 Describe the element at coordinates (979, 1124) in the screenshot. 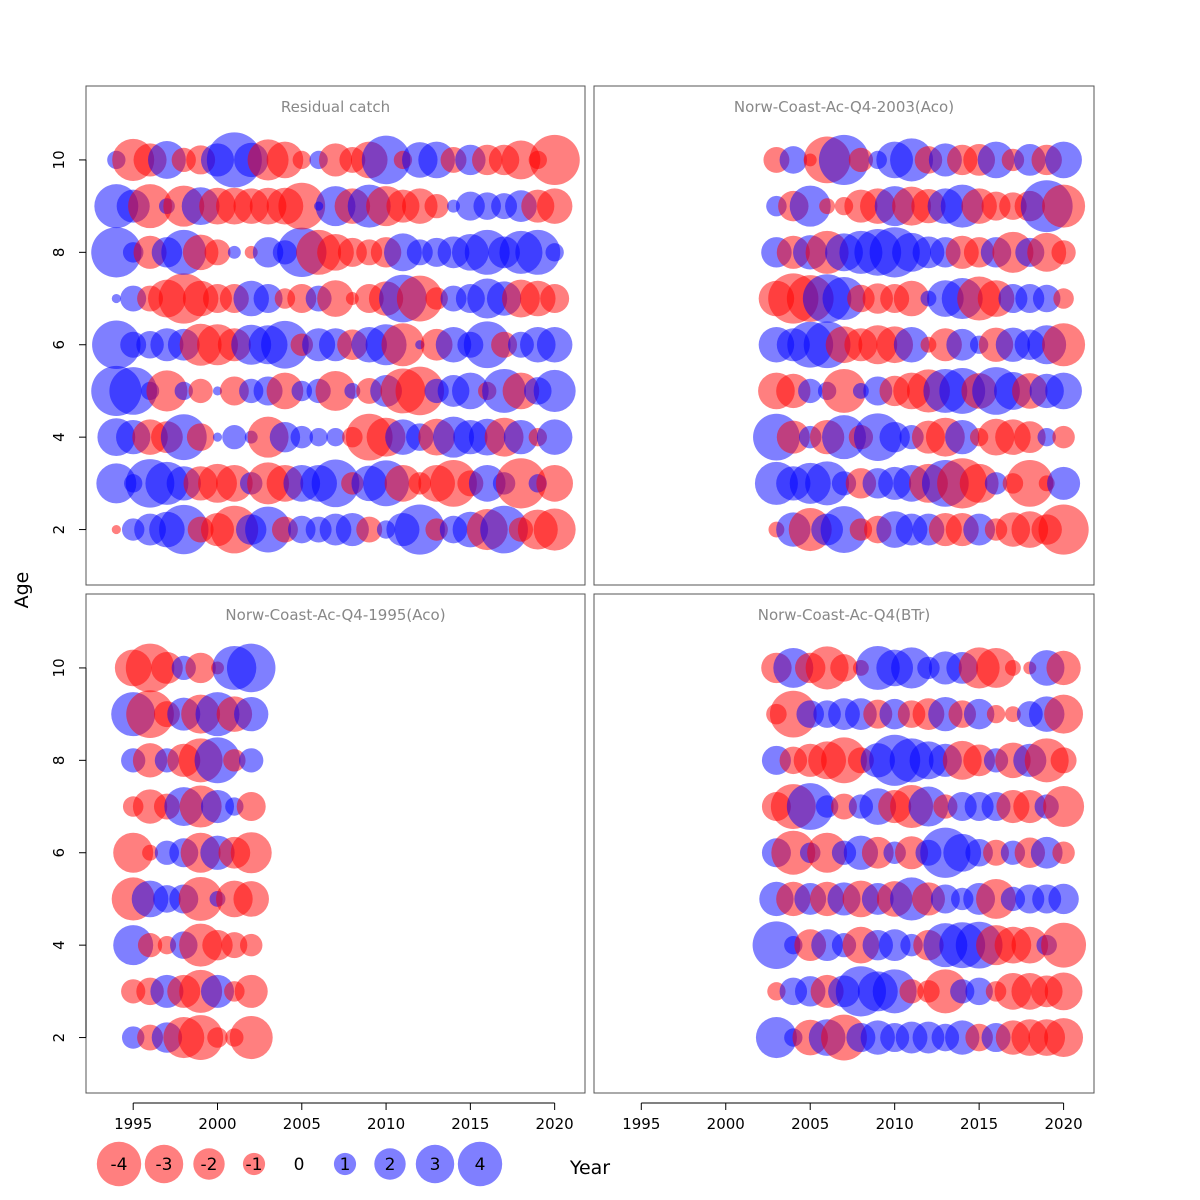

I see `x-tick-label: 2015` at that location.